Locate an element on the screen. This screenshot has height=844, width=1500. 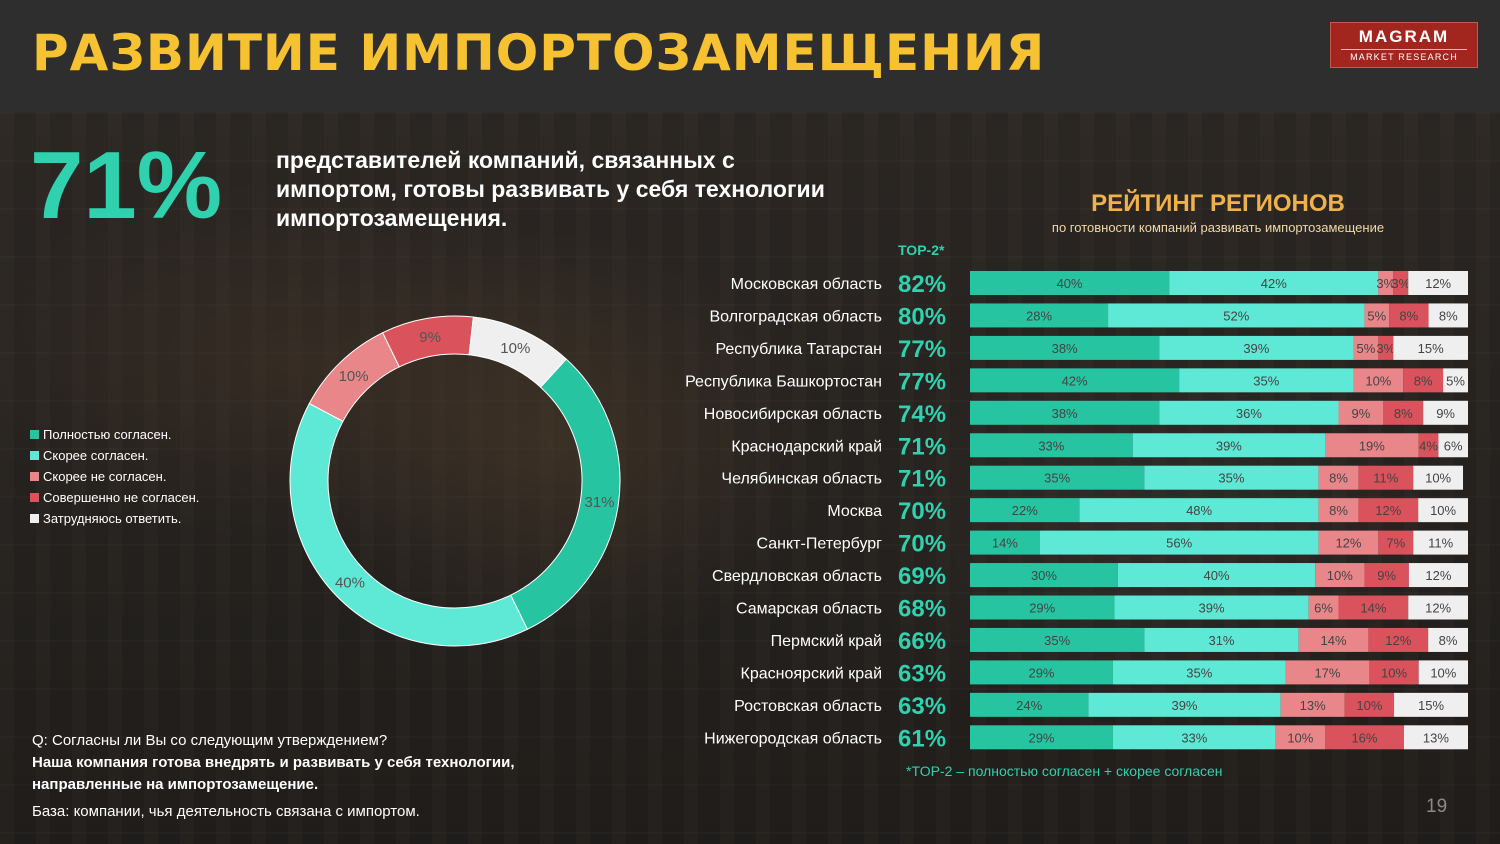
legend-item: Полностью согласен. is located at coordinates (114, 434).